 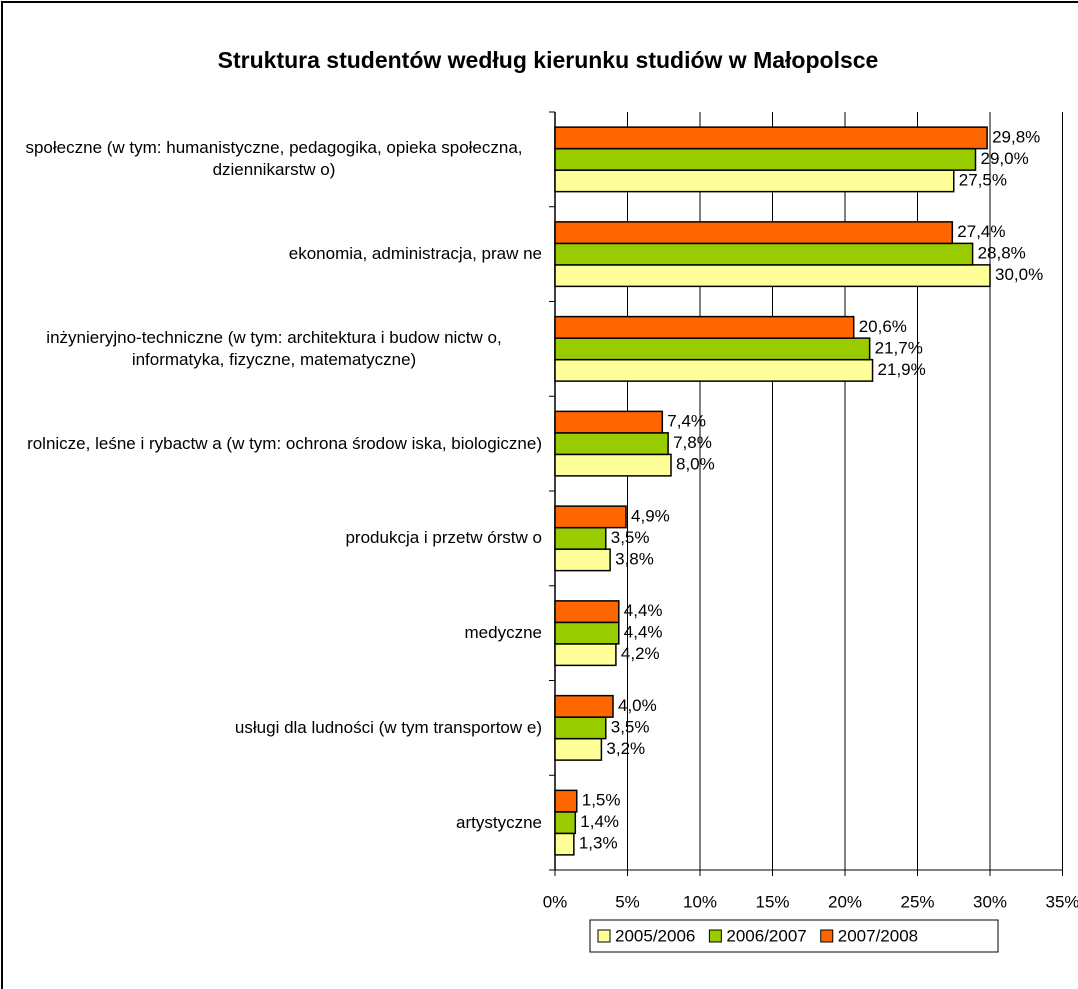 I want to click on x-tick-label: 5%, so click(x=627, y=901).